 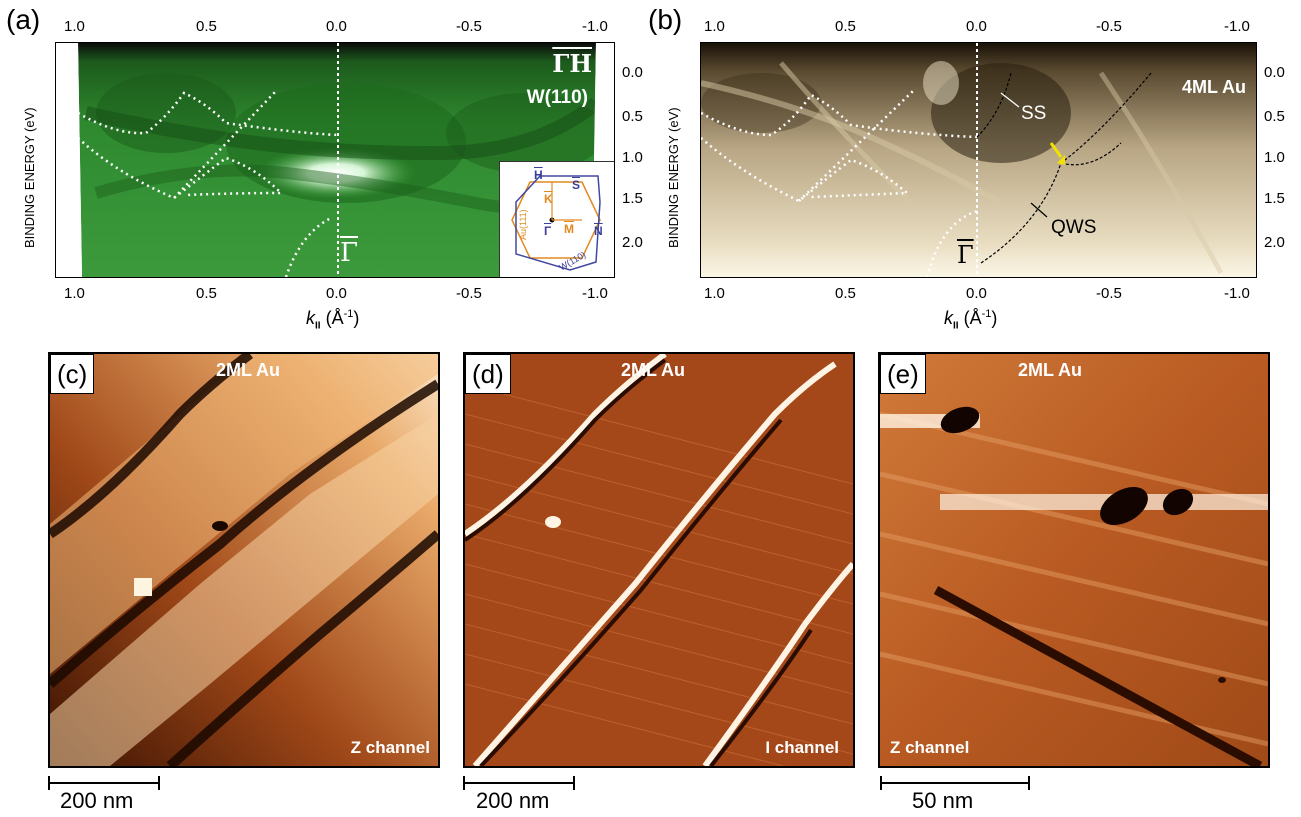 What do you see at coordinates (572, 63) in the screenshot?
I see `panel-a-label-gamma-h: ΓH` at bounding box center [572, 63].